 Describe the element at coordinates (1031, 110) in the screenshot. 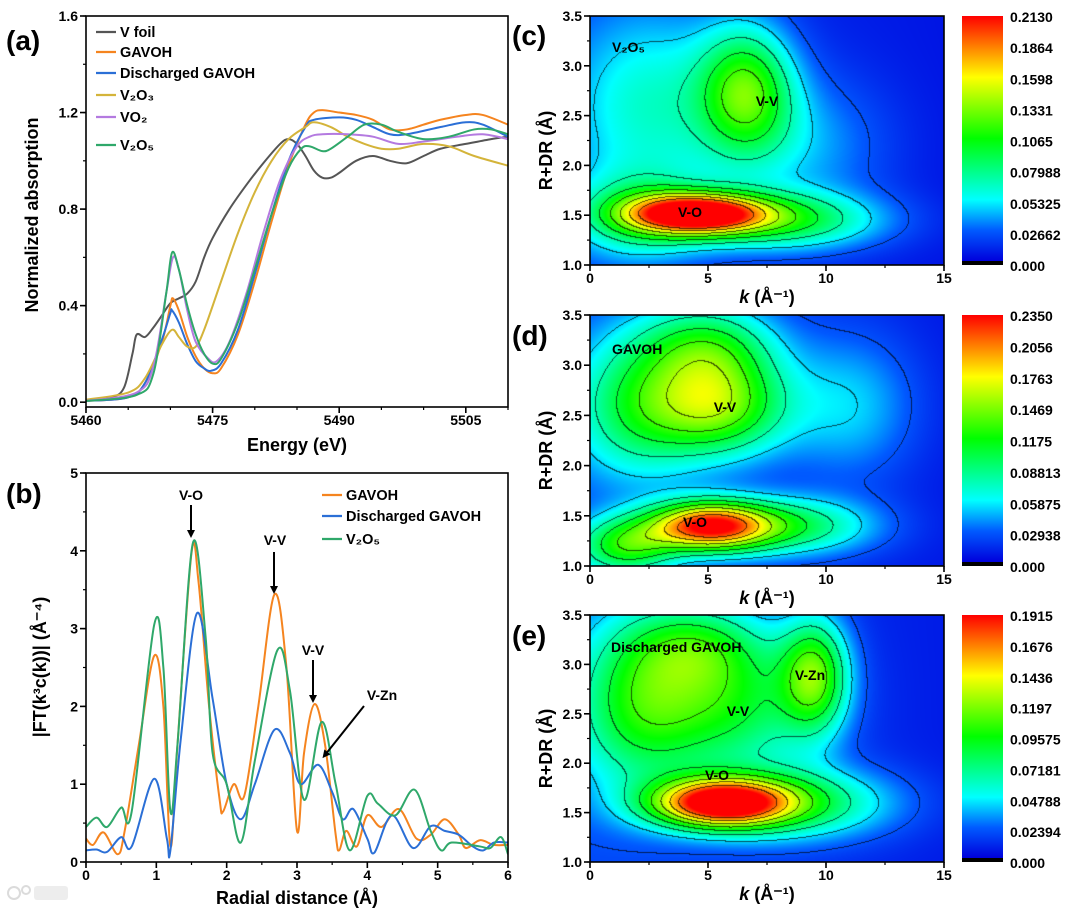

I see `panel-c-colorbar-label: 0.1331` at that location.